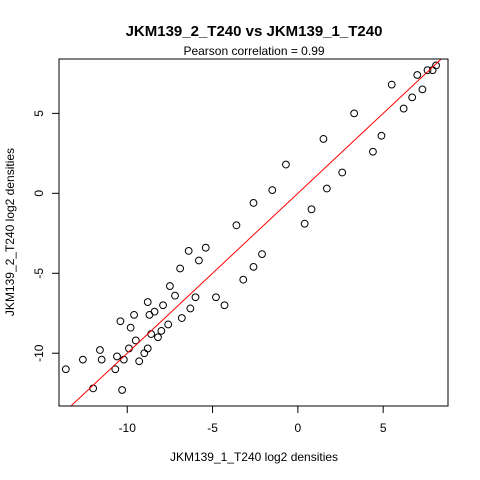 This screenshot has height=480, width=480. I want to click on x-tick-label: 5, so click(383, 428).